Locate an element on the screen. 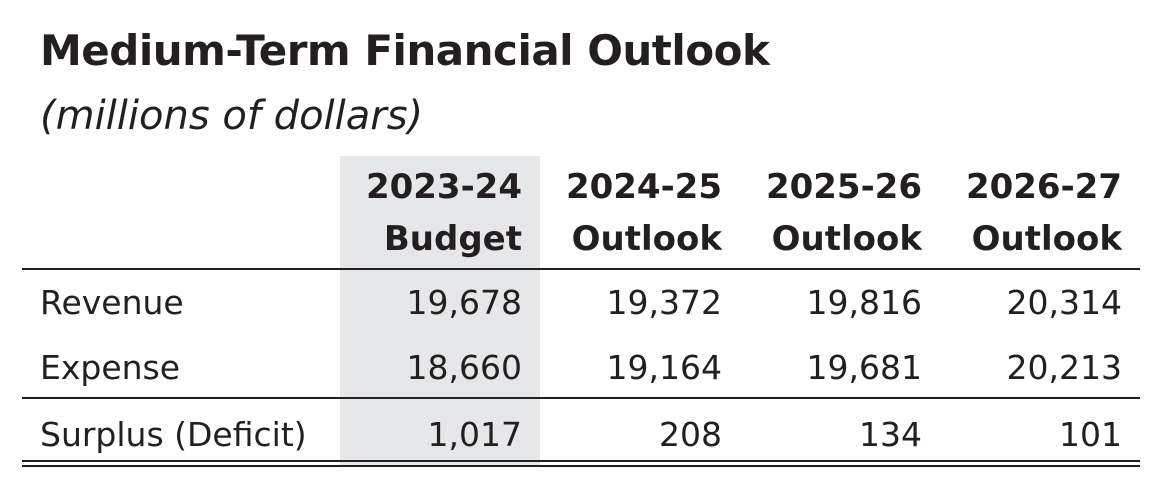  table-cell: 1,017 is located at coordinates (474, 434).